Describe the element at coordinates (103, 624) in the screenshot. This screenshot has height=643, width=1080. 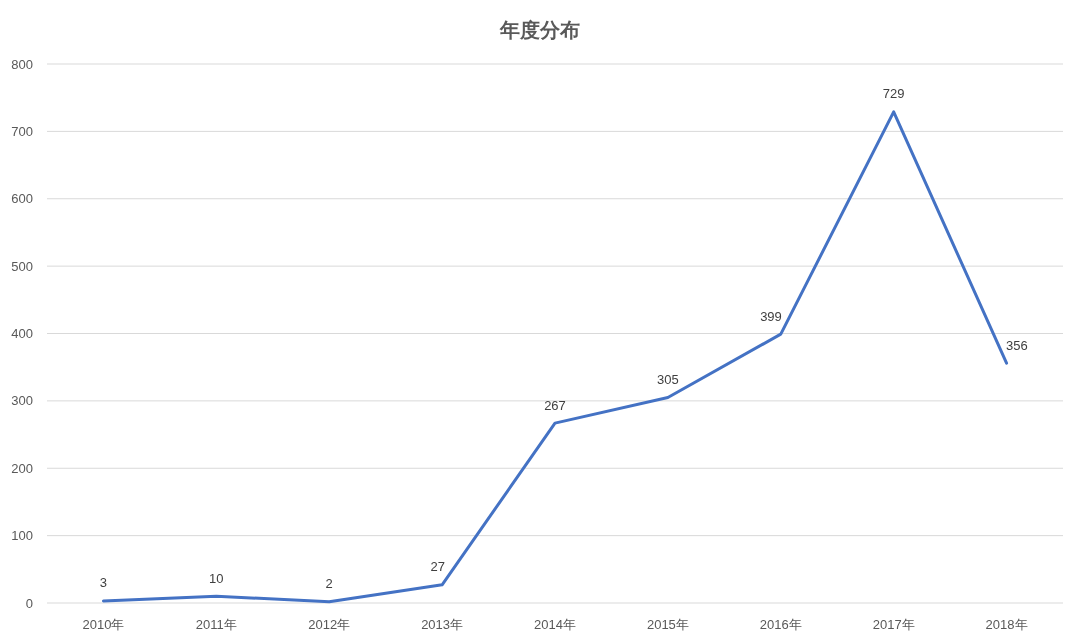
I see `x-tick-label: 2010年` at that location.